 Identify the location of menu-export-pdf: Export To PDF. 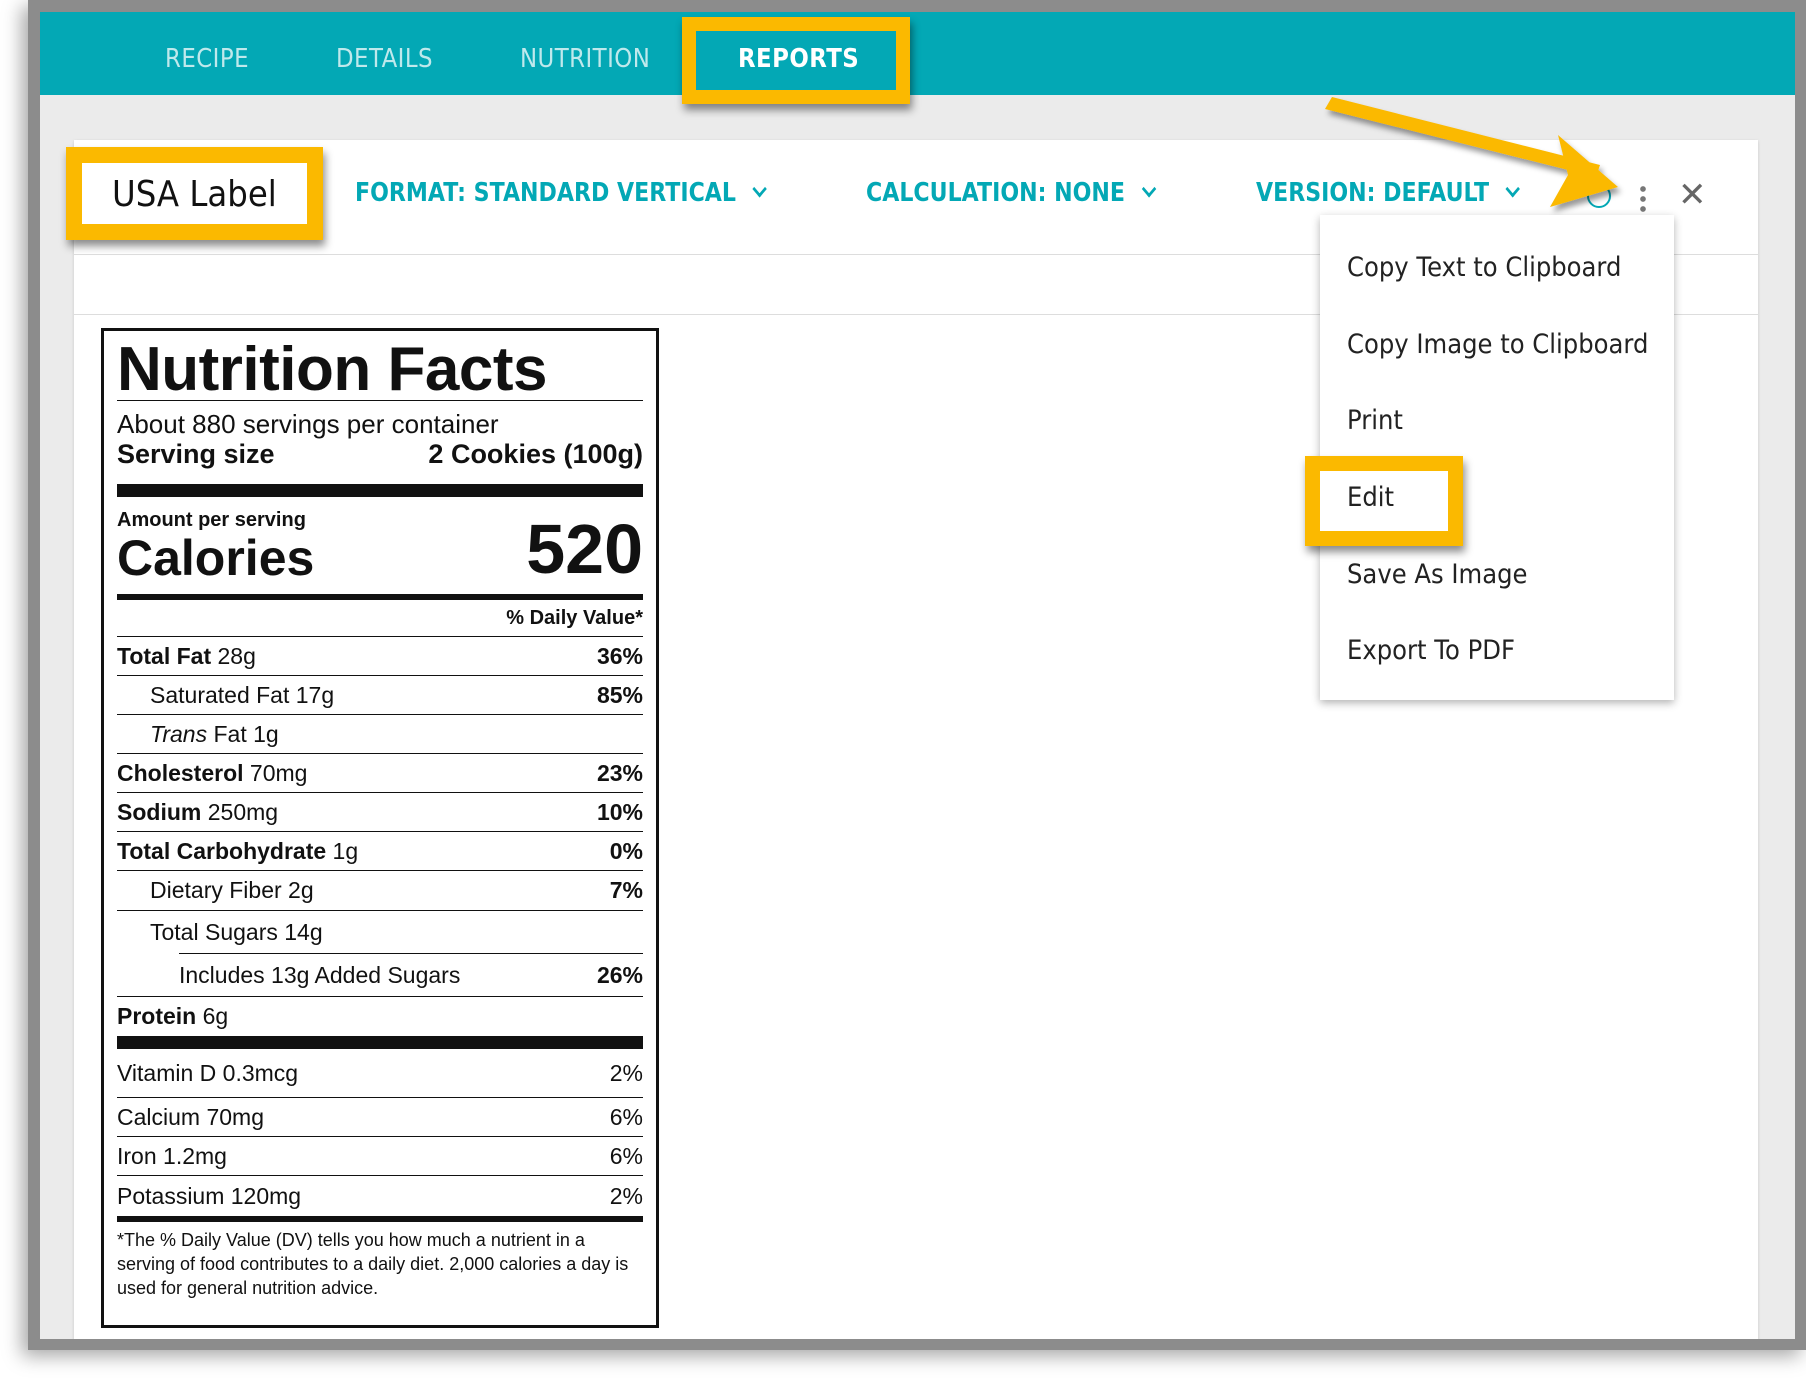
(1431, 650).